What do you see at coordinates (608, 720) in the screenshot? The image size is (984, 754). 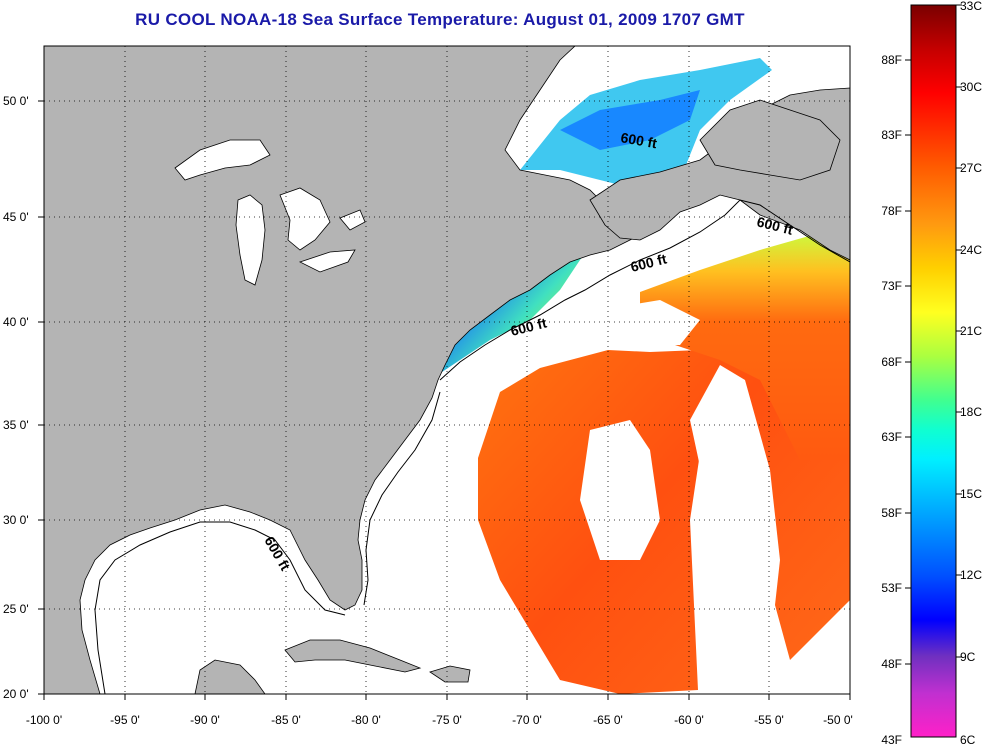 I see `x-tick-label: -65 0'` at bounding box center [608, 720].